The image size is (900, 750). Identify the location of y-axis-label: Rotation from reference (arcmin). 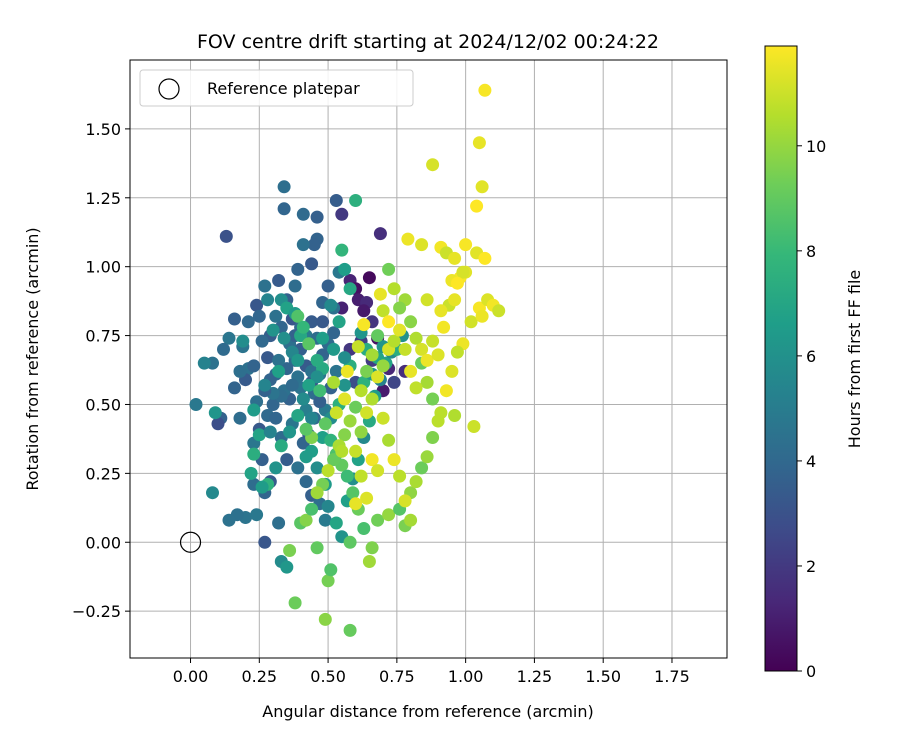
(32, 358).